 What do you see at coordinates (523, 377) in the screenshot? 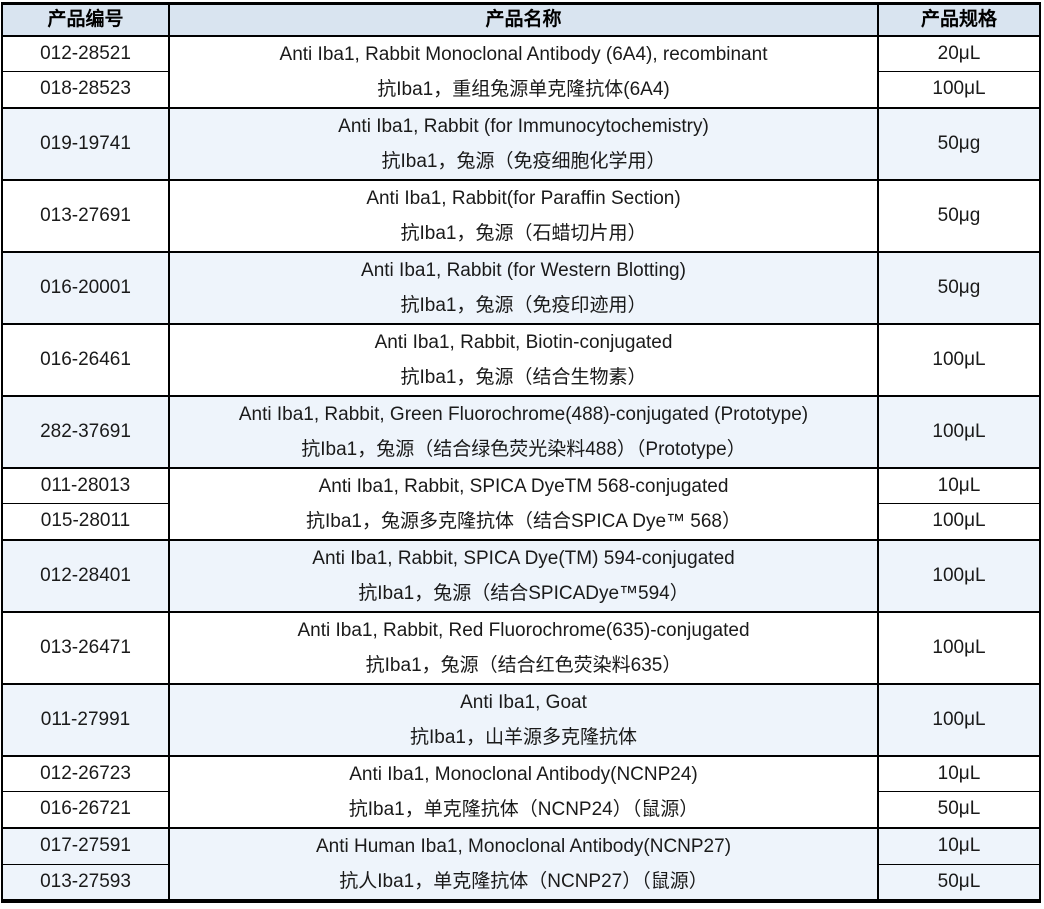
I see `product-name-zh: 抗Iba1，兔源（结合生物素）` at bounding box center [523, 377].